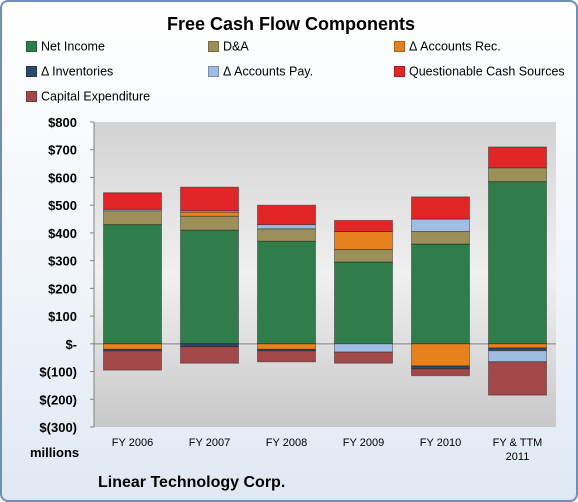  What do you see at coordinates (62, 122) in the screenshot?
I see `y-tick-label: $800` at bounding box center [62, 122].